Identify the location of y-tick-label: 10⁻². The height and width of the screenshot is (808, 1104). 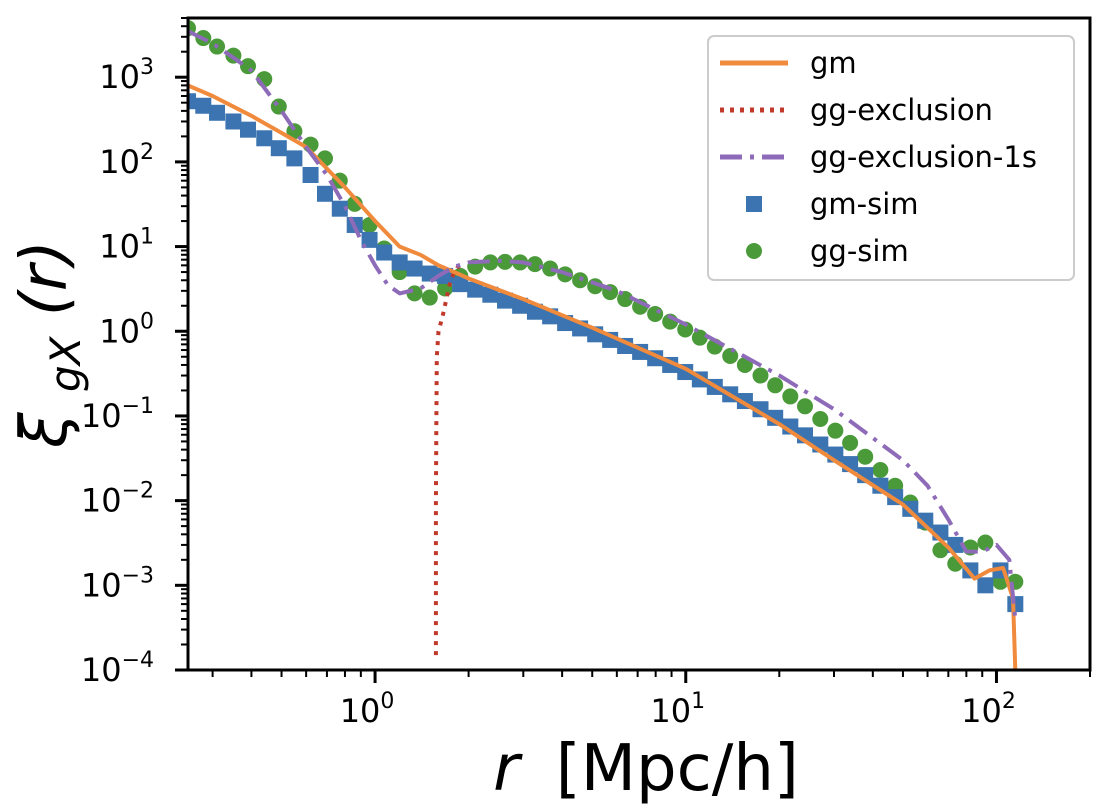
(117, 499).